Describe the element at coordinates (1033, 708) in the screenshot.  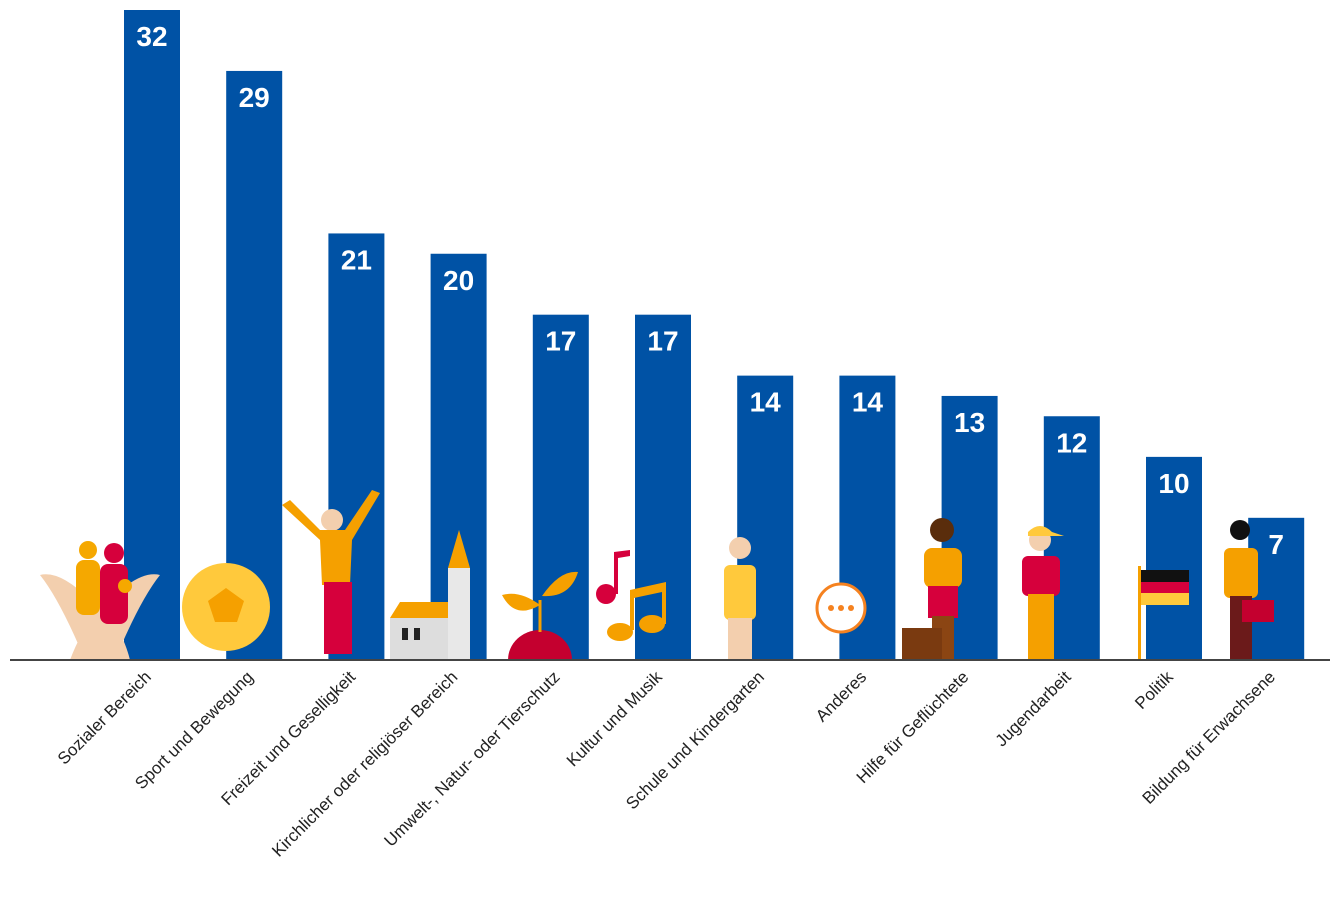
I see `x-tick-label: Jugendarbeit` at that location.